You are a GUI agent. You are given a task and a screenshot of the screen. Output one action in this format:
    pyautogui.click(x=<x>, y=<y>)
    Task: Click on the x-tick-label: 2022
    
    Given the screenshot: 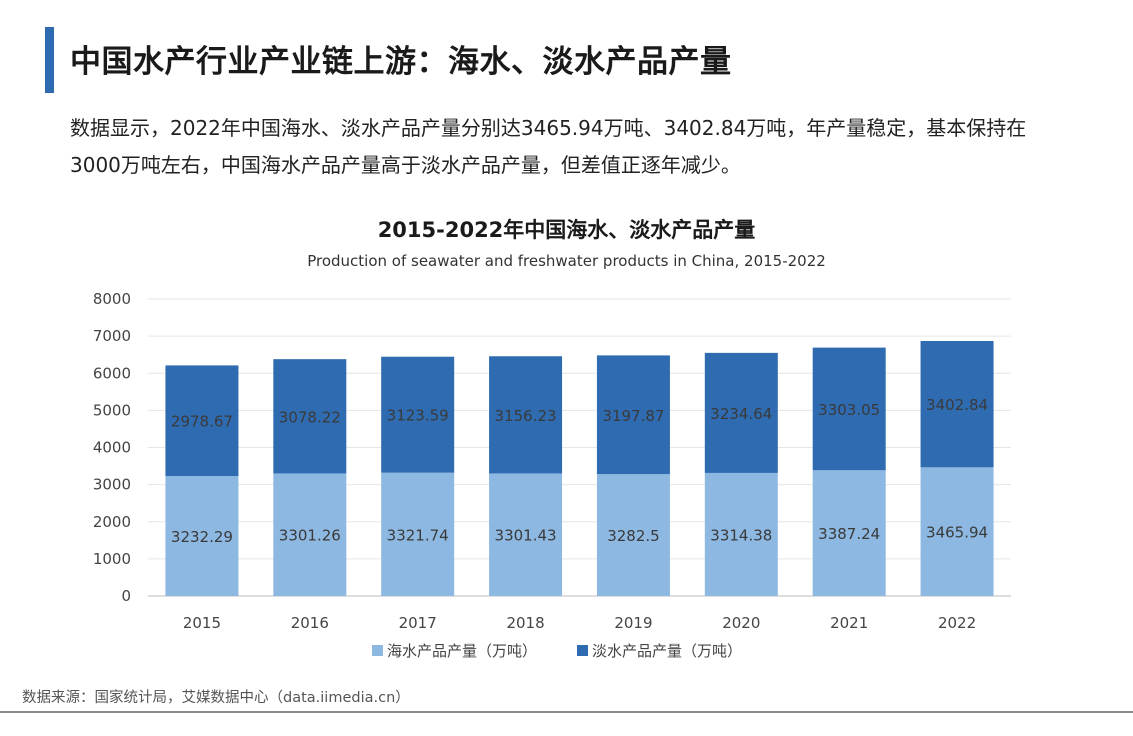 What is the action you would take?
    pyautogui.click(x=957, y=623)
    